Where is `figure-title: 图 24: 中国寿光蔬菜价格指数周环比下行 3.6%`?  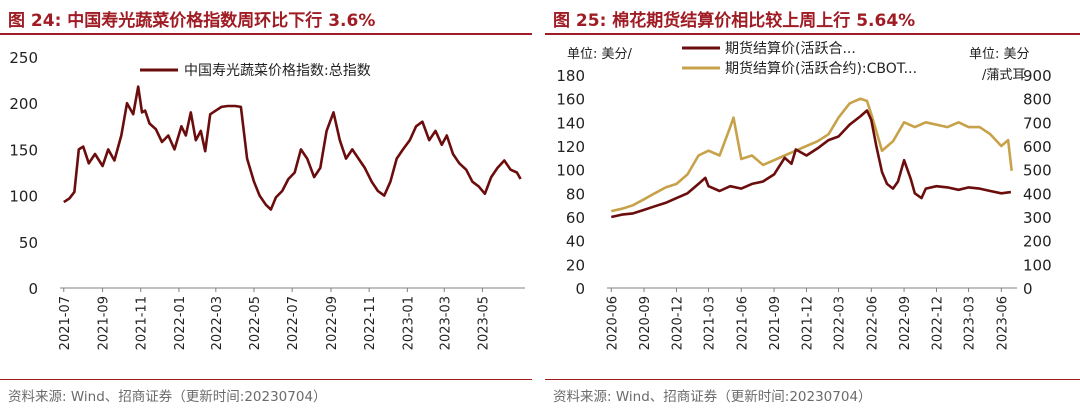
figure-title: 图 24: 中国寿光蔬菜价格指数周环比下行 3.6% is located at coordinates (192, 21).